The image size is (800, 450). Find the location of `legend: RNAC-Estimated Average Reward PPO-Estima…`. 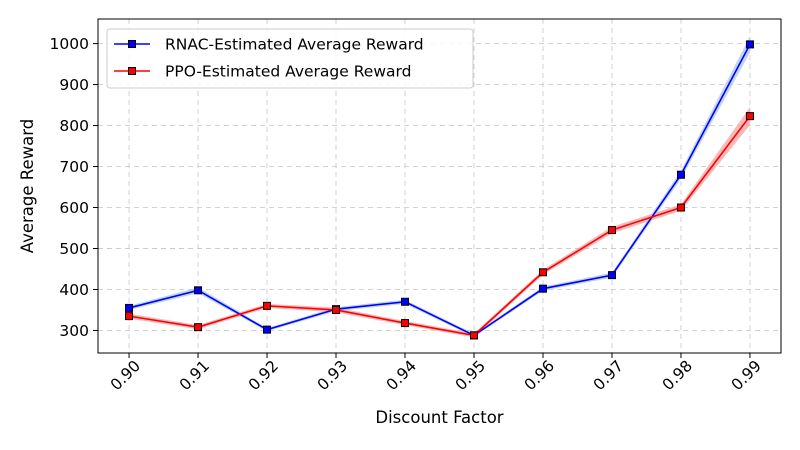

legend: RNAC-Estimated Average Reward PPO-Estima… is located at coordinates (290, 58).